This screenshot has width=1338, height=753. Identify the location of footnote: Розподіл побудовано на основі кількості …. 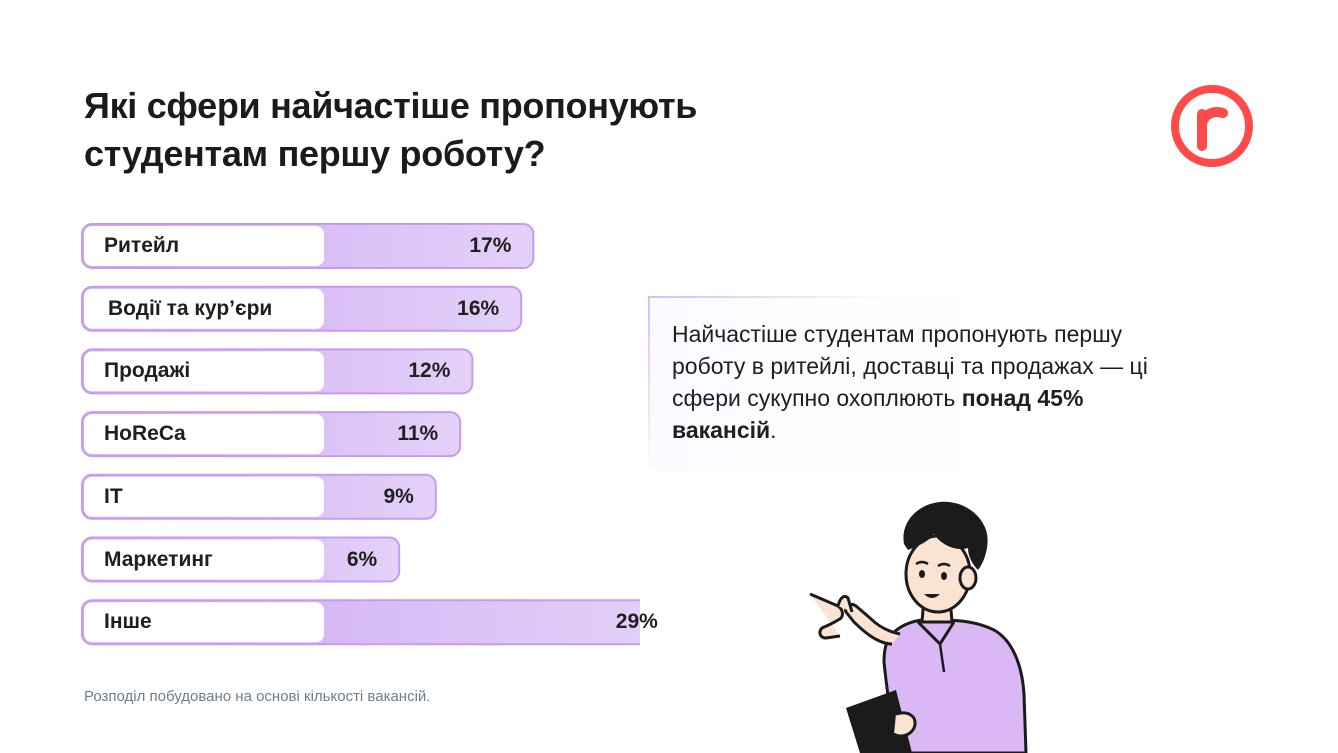
(257, 696).